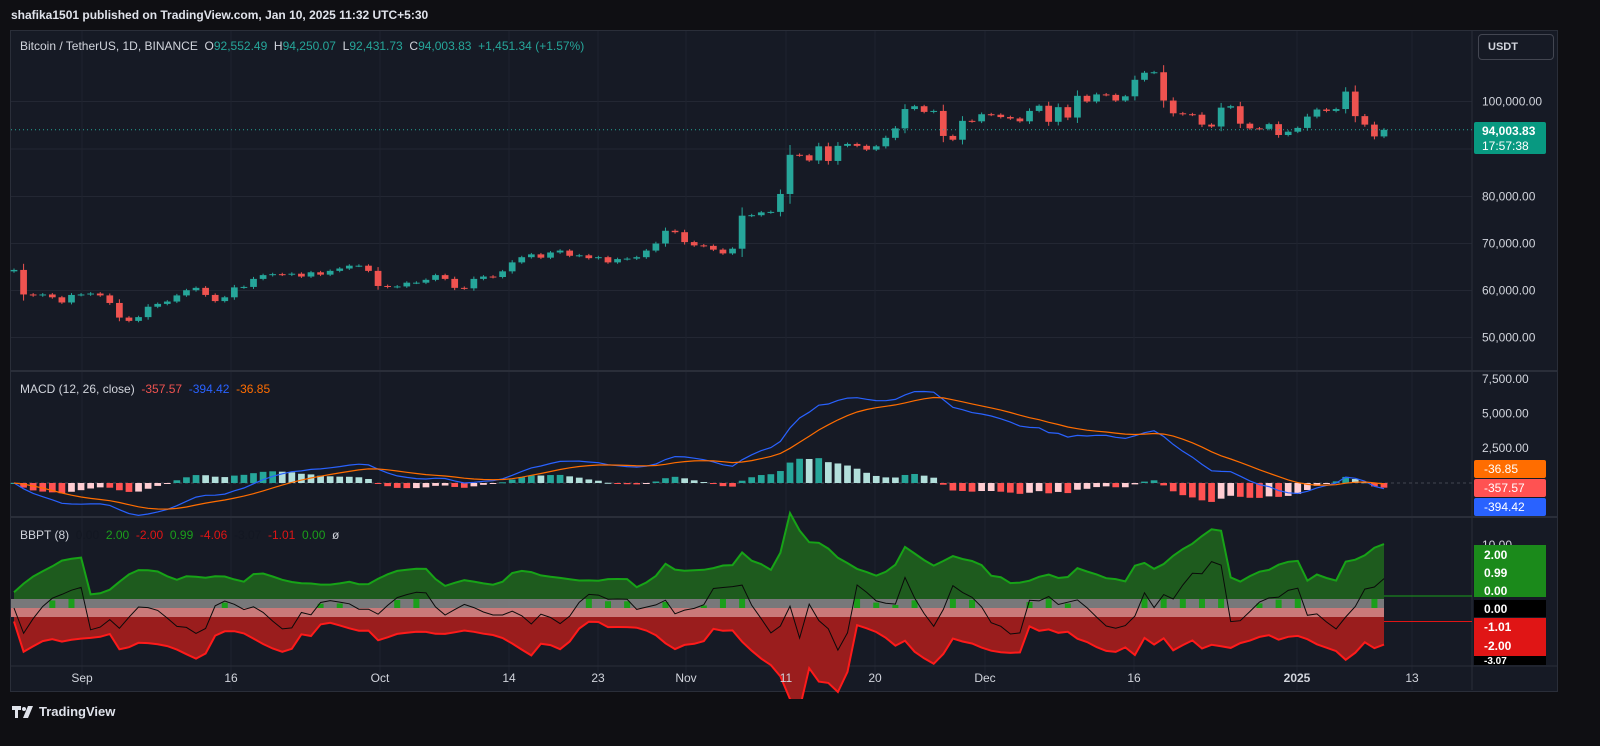 This screenshot has height=746, width=1600. I want to click on brand-name: TradingView, so click(77, 711).